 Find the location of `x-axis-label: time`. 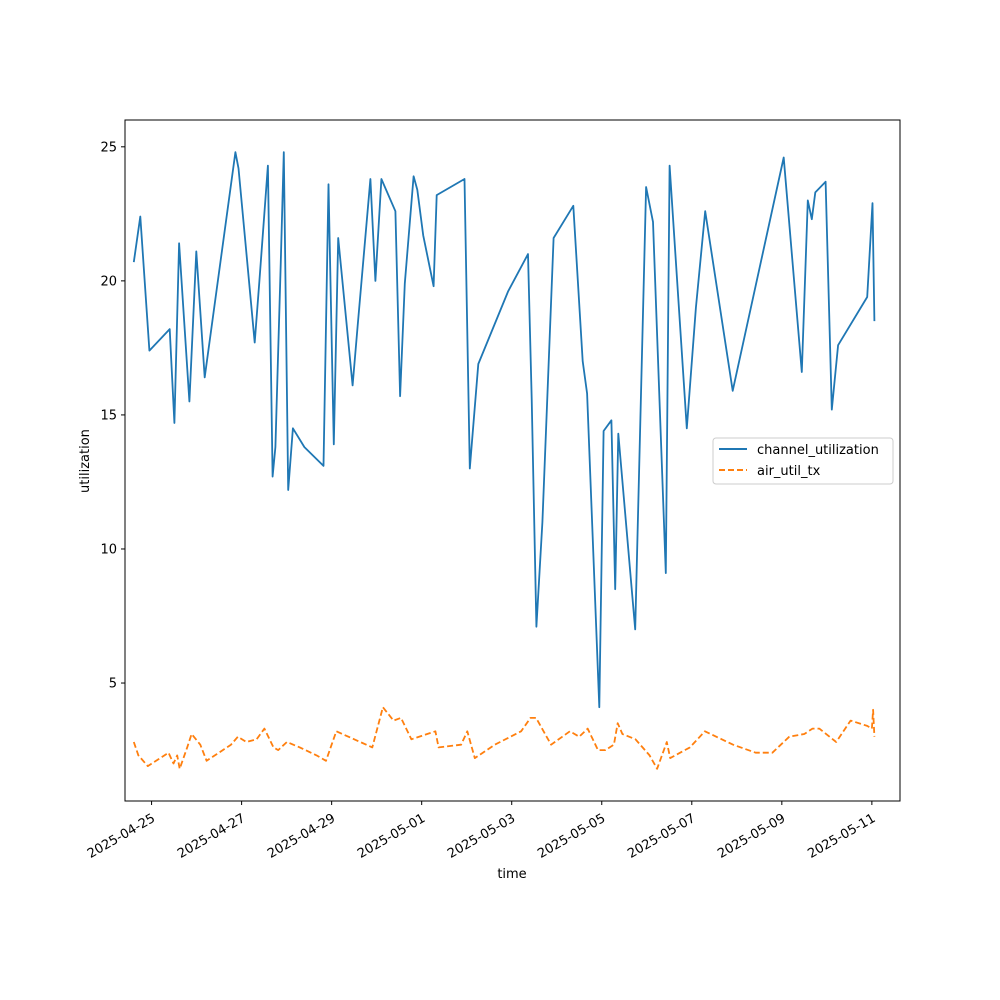

x-axis-label: time is located at coordinates (511, 874).